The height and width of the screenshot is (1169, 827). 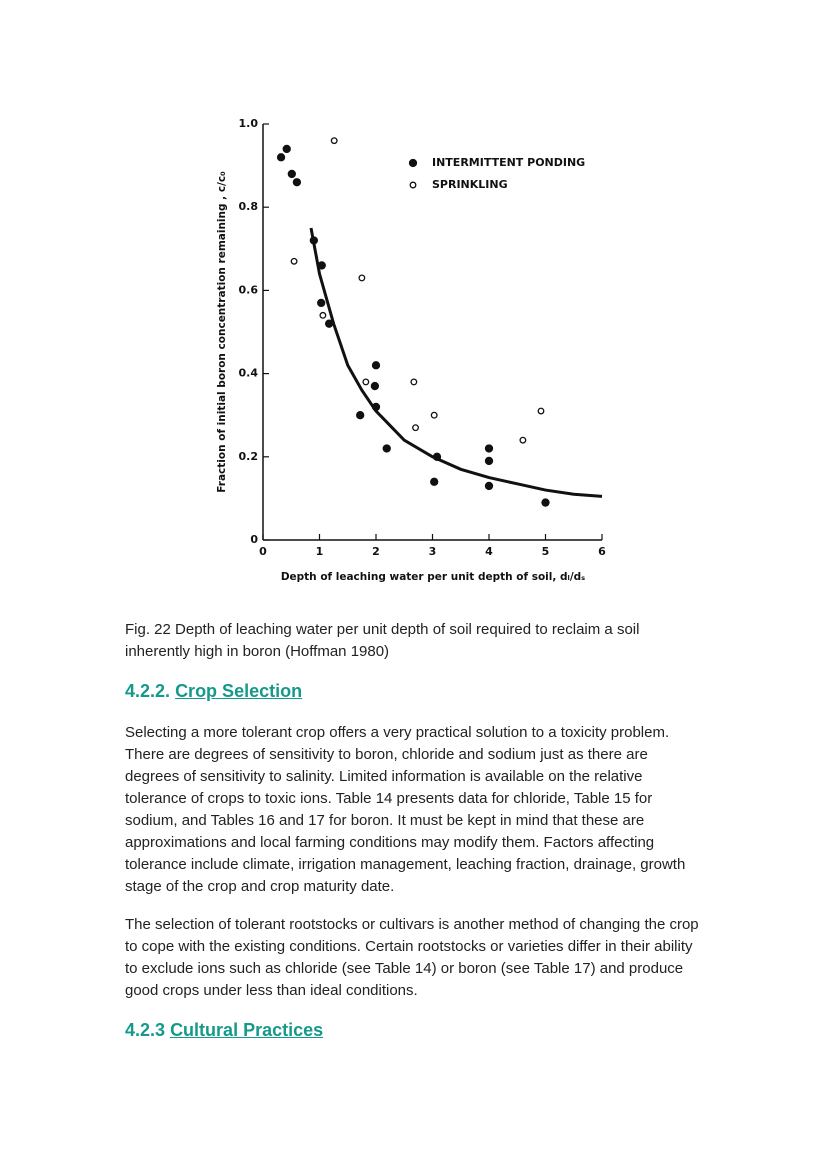 I want to click on legend-label: INTERMITTENT PONDING, so click(x=508, y=162).